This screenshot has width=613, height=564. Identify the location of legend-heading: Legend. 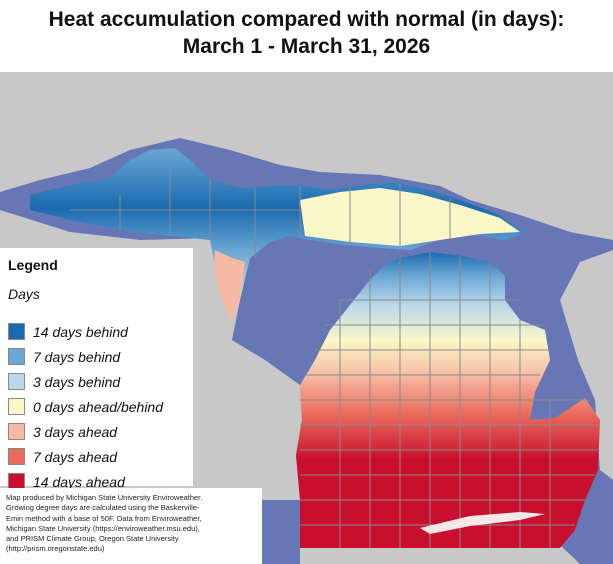
(33, 265).